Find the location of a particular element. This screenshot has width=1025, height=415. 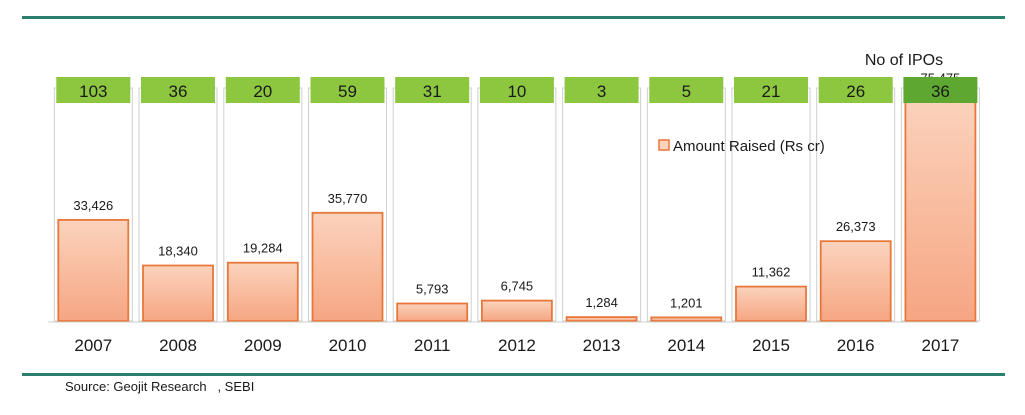

x-tick-label: 2015 is located at coordinates (771, 345).